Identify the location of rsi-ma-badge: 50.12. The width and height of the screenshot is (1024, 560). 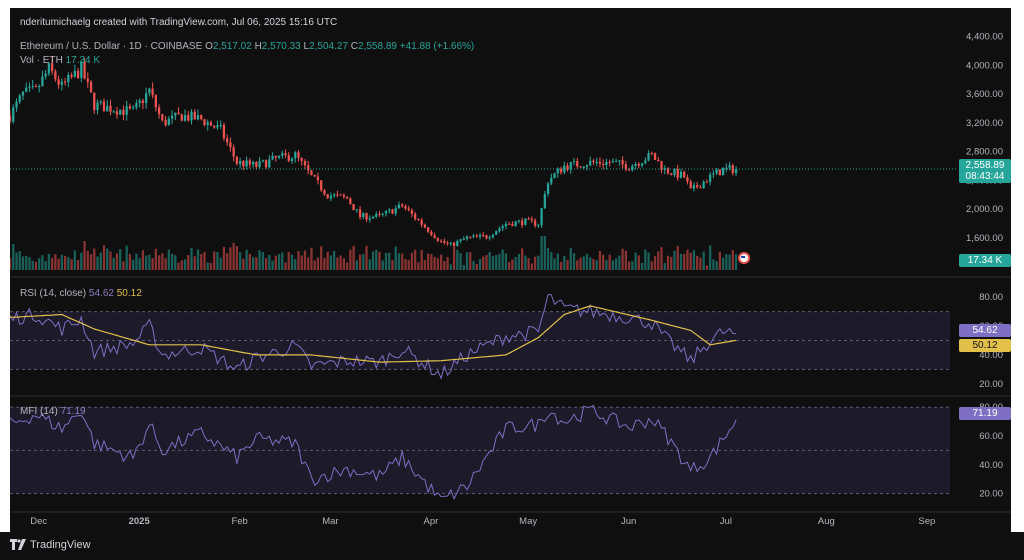
(985, 345).